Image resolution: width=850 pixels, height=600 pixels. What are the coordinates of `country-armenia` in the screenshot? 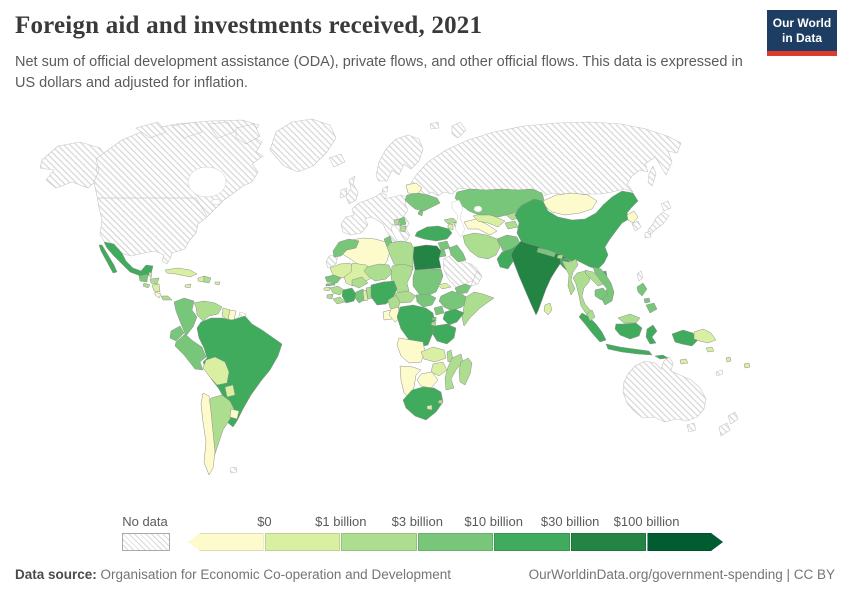 It's located at (450, 227).